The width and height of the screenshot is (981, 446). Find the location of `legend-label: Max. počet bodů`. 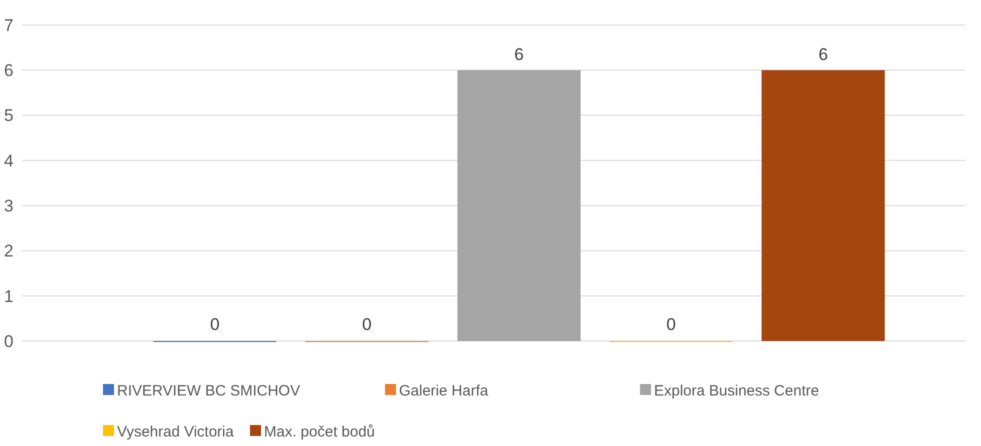

legend-label: Max. počet bodů is located at coordinates (319, 431).